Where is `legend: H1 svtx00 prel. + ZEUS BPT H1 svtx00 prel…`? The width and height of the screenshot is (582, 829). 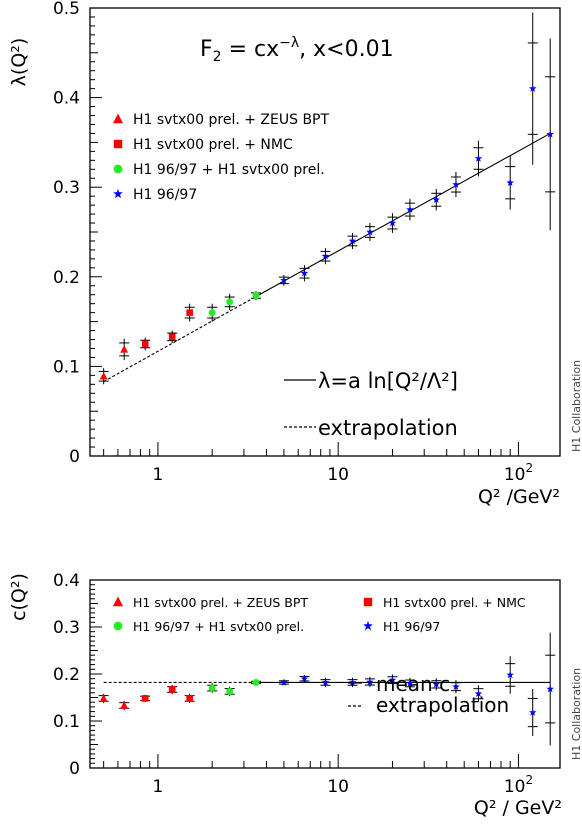 legend: H1 svtx00 prel. + ZEUS BPT H1 svtx00 prel… is located at coordinates (319, 656).